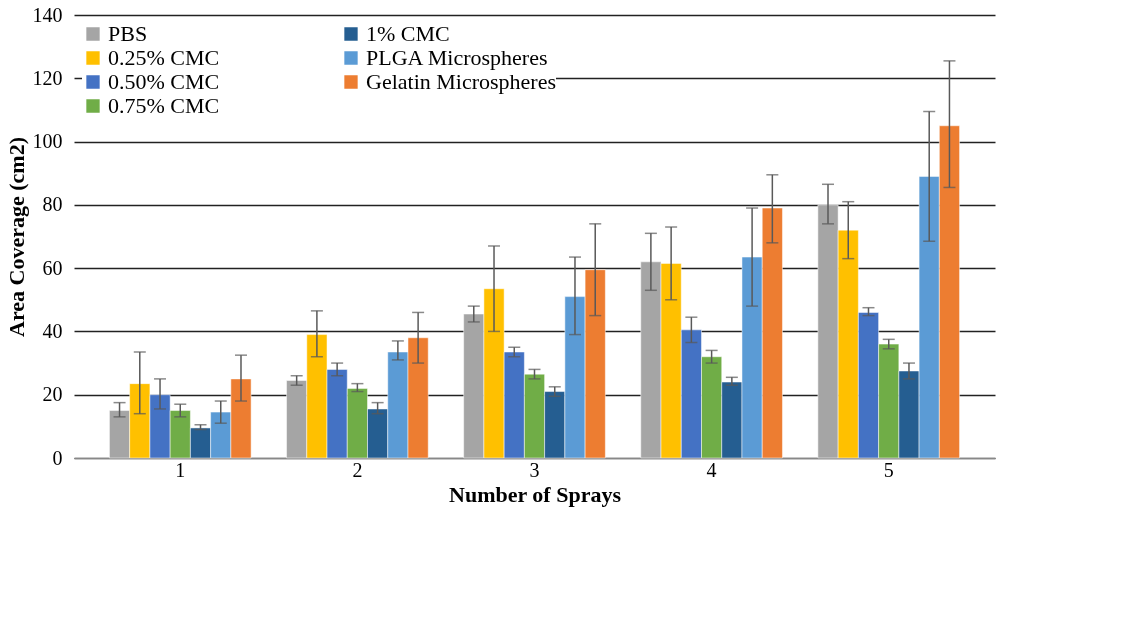 The image size is (1125, 632). What do you see at coordinates (128, 33) in the screenshot?
I see `legend-label: PBS` at bounding box center [128, 33].